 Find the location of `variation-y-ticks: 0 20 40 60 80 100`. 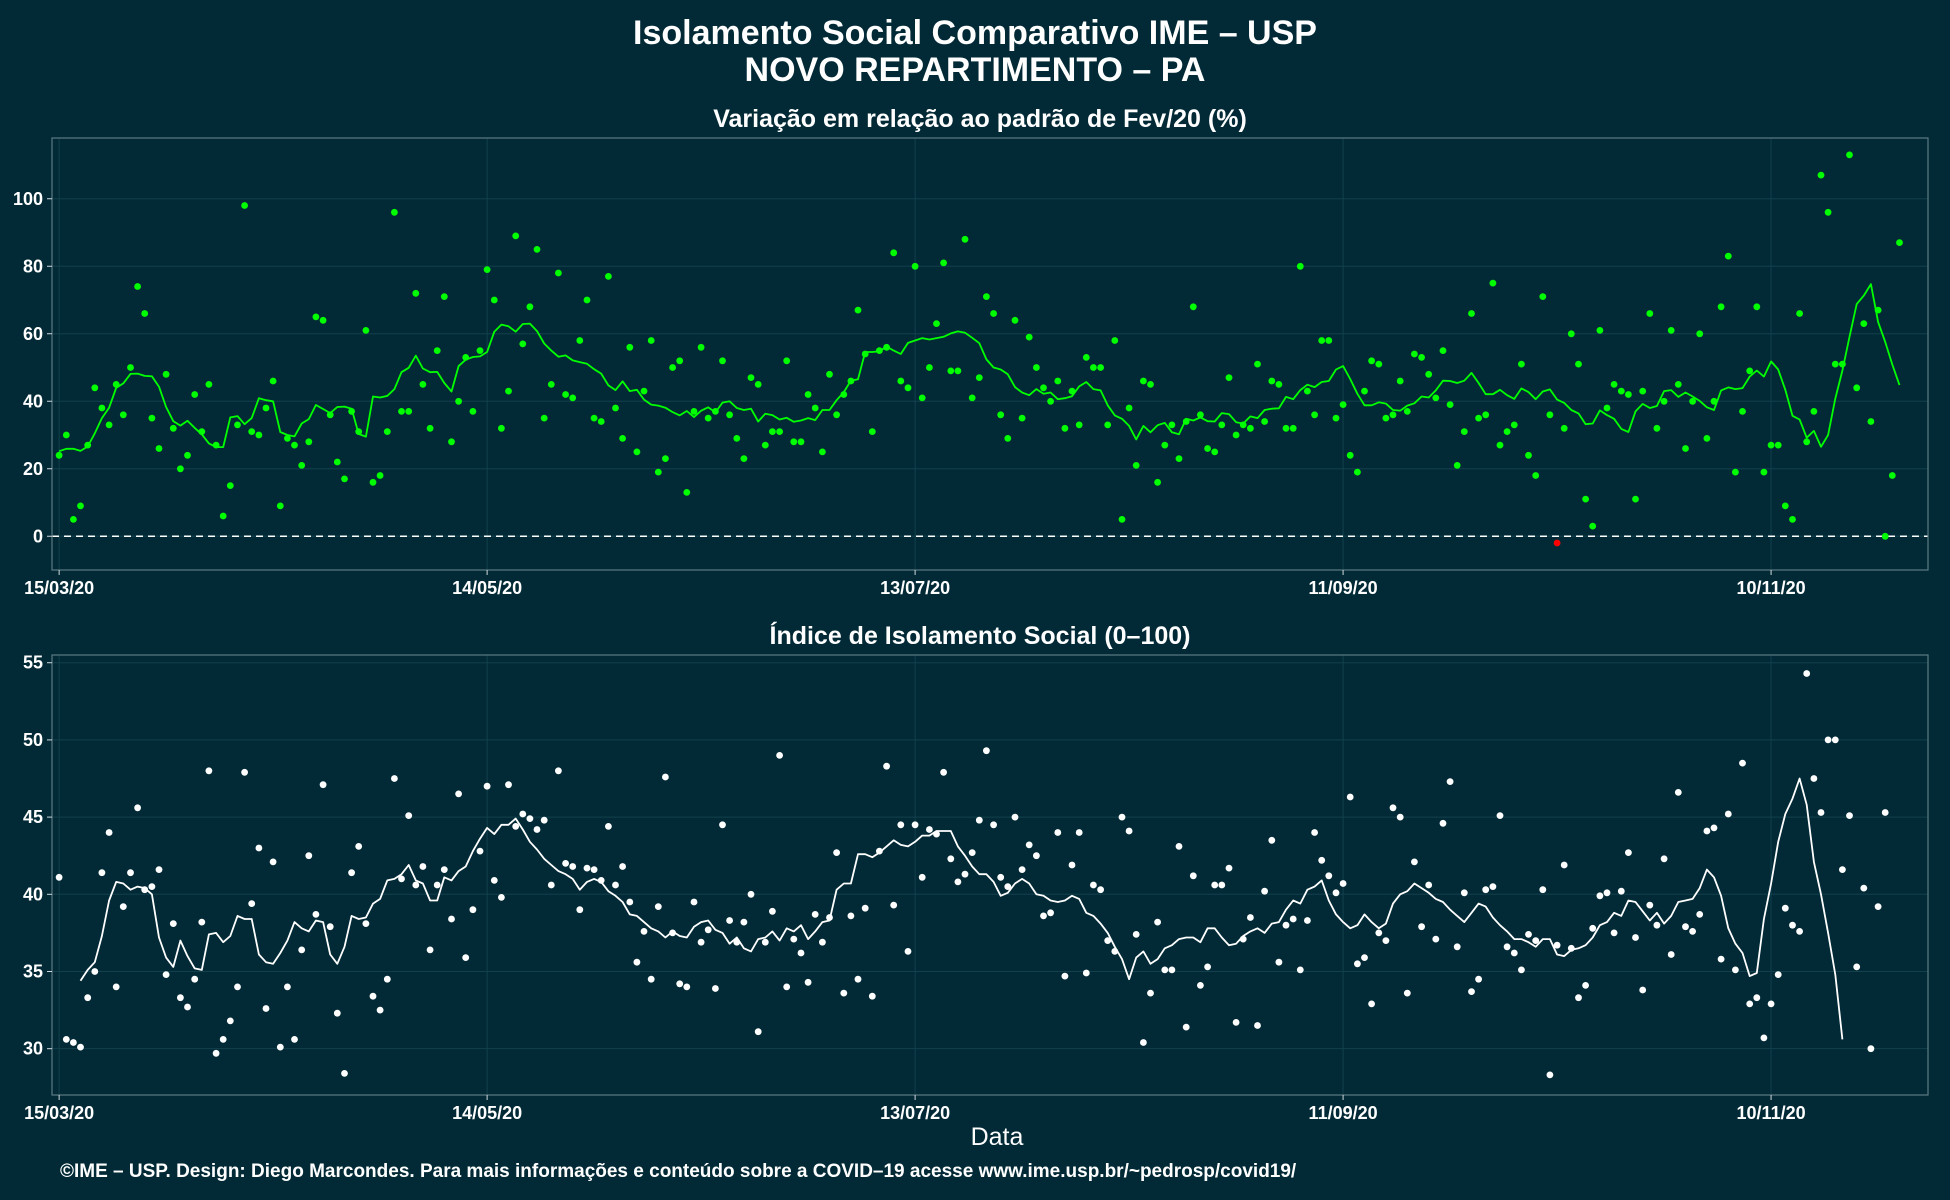

variation-y-ticks: 0 20 40 60 80 100 is located at coordinates (32, 367).